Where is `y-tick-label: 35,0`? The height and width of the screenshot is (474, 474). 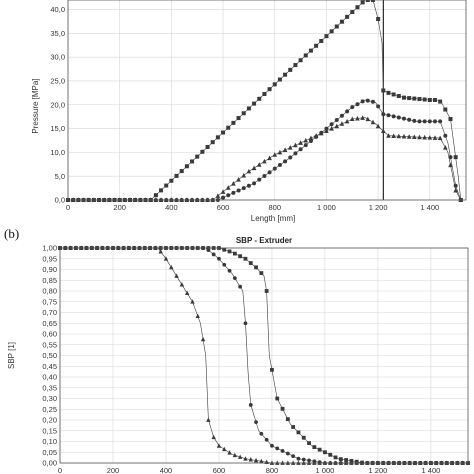 y-tick-label: 35,0 is located at coordinates (57, 33).